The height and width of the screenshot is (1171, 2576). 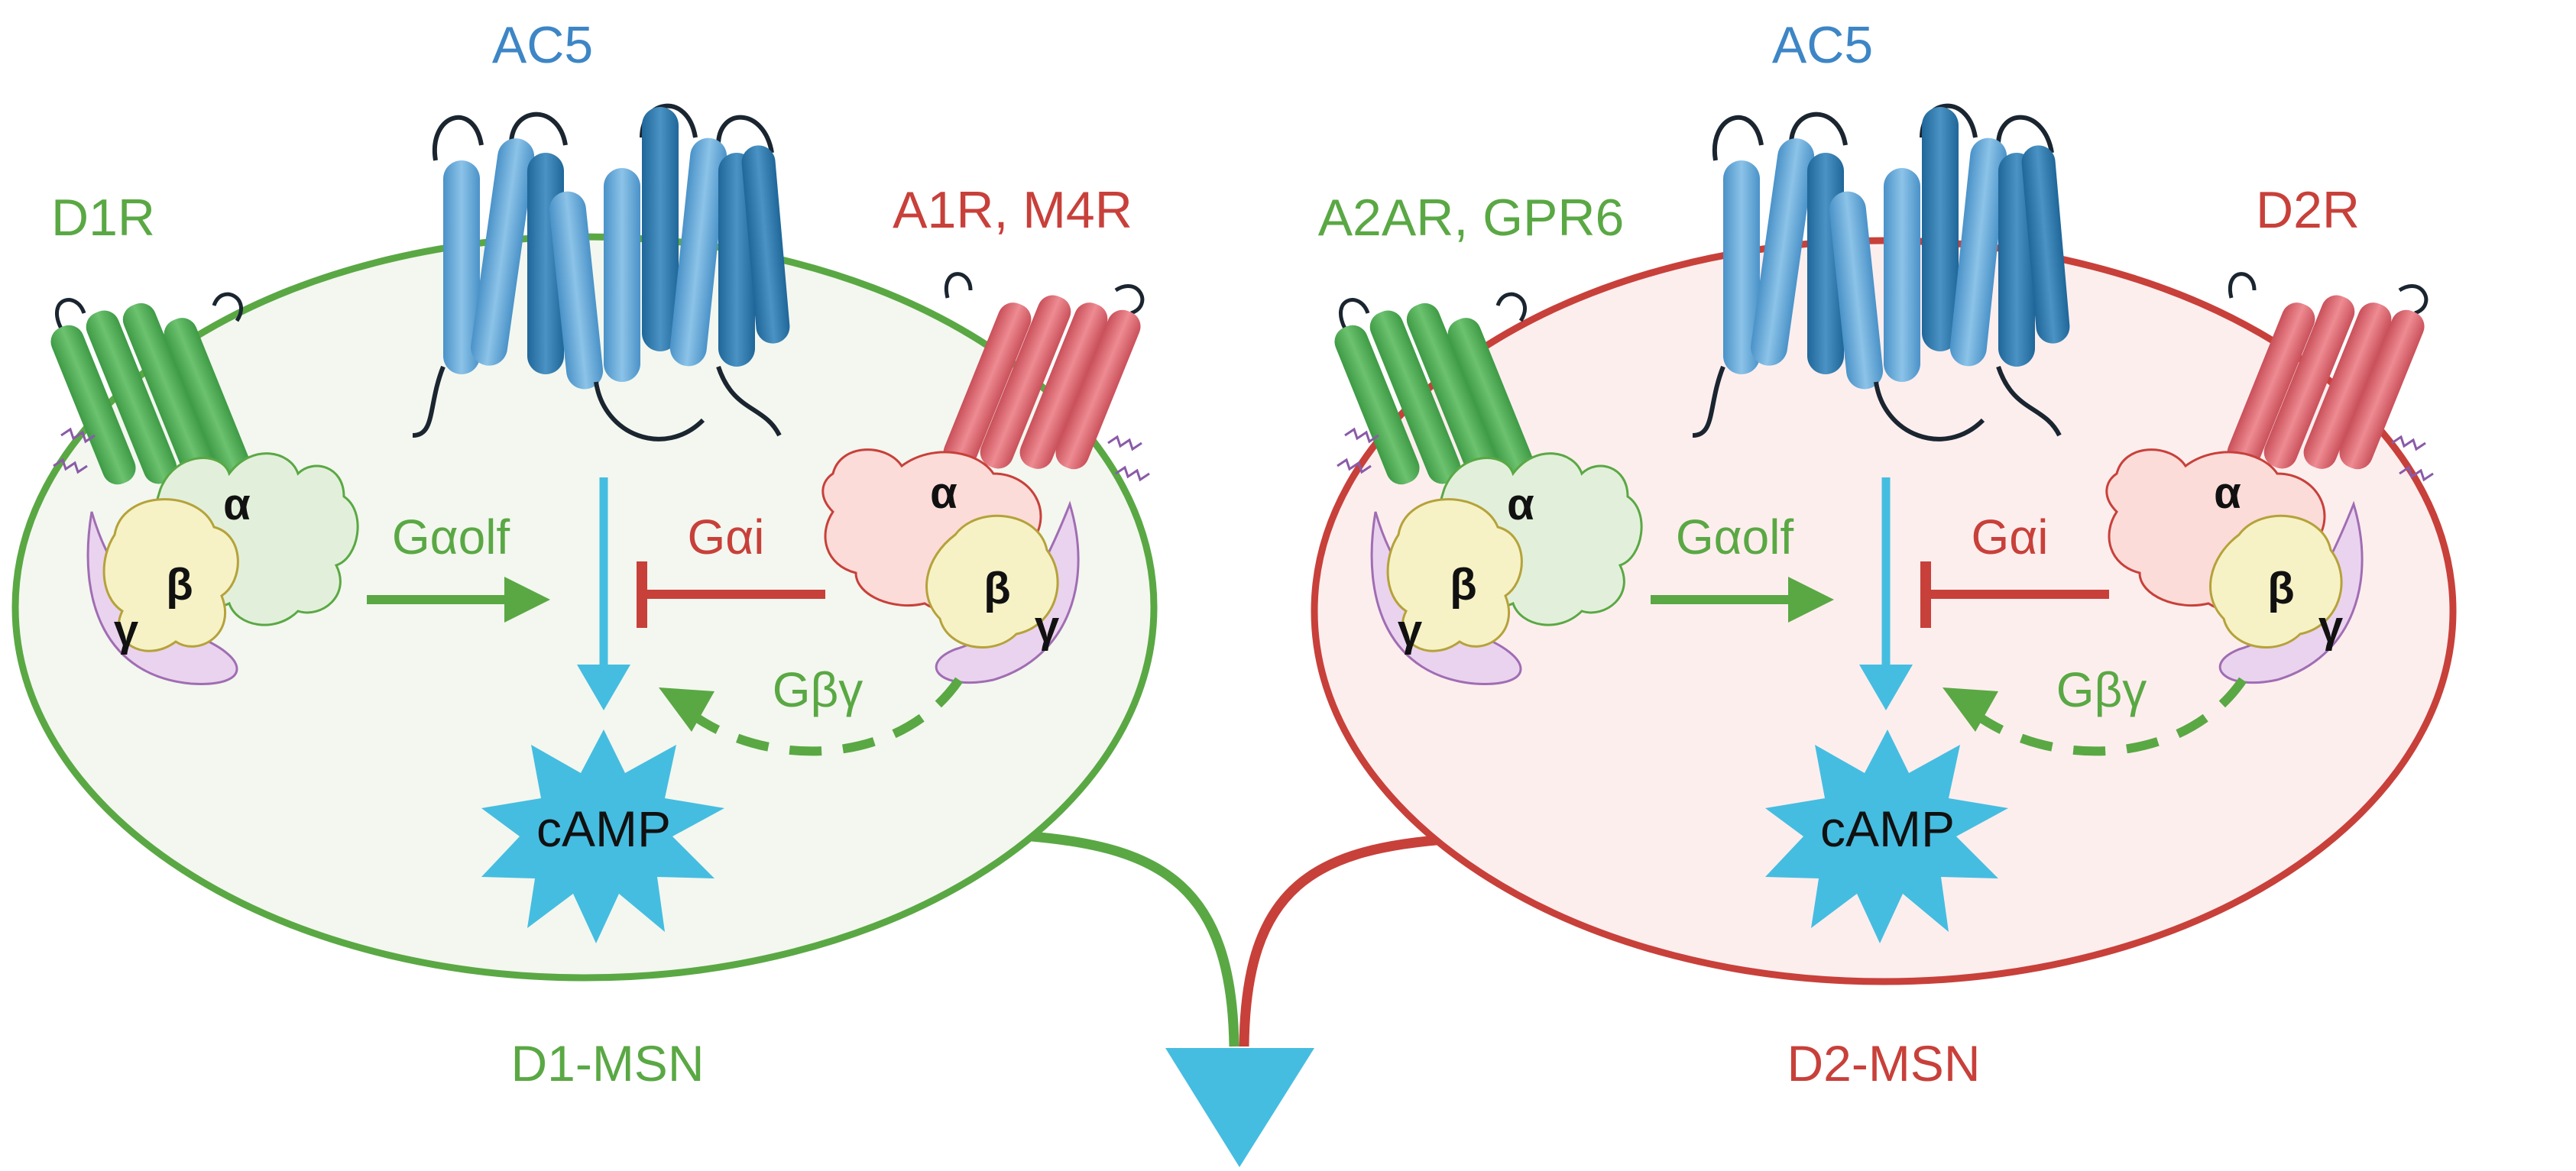 I want to click on beta-subunit-left-inhib, so click(x=992, y=581).